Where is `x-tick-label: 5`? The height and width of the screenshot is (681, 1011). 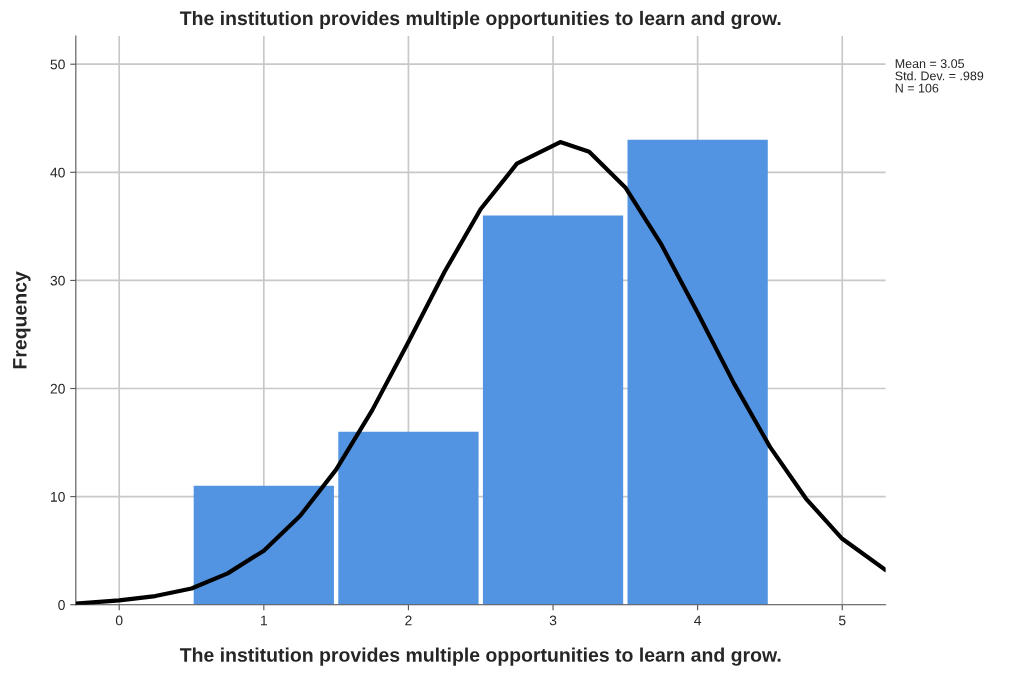
x-tick-label: 5 is located at coordinates (842, 620).